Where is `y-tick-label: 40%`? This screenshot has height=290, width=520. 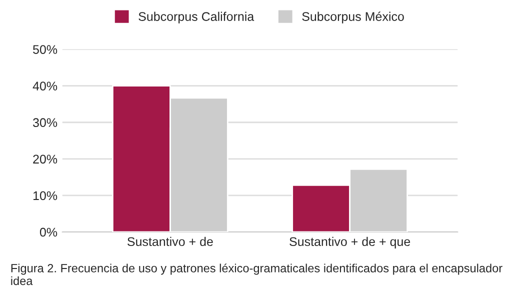
y-tick-label: 40% is located at coordinates (45, 86).